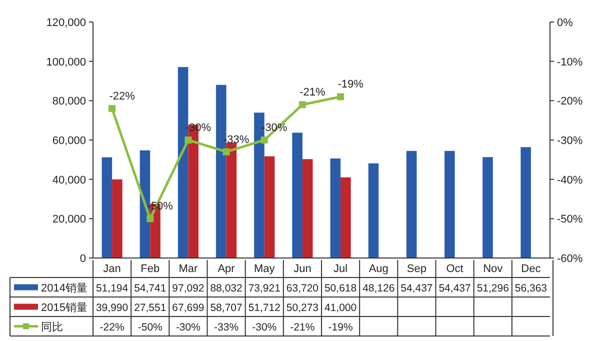 The height and width of the screenshot is (341, 600). I want to click on data-label: 51,296, so click(493, 288).